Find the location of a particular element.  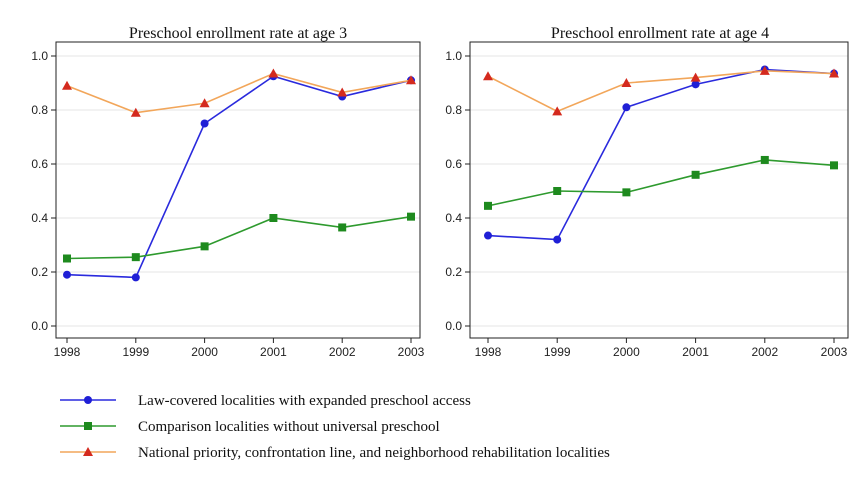

panel-2-xtick-label: 1998 is located at coordinates (488, 352).